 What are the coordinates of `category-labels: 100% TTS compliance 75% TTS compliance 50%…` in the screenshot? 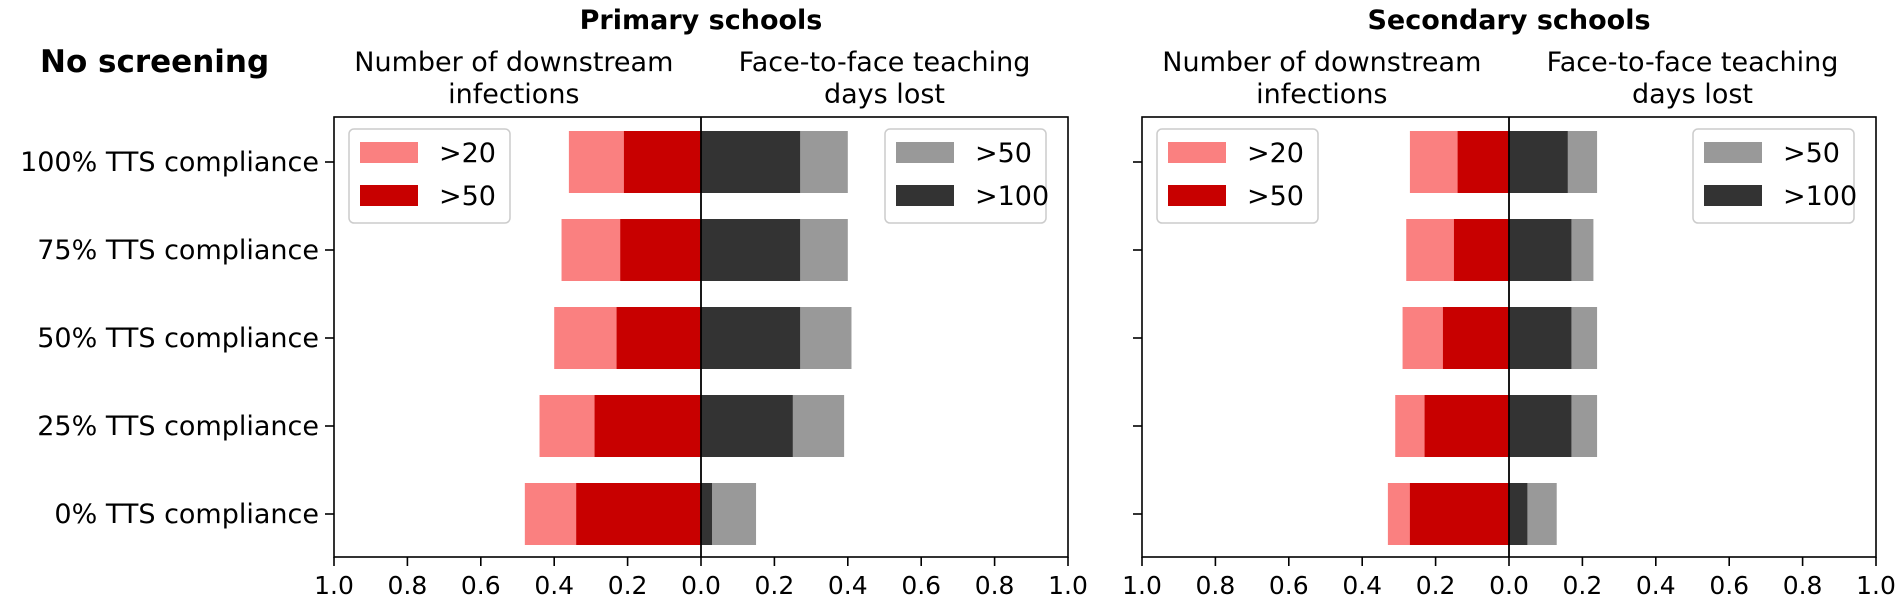 It's located at (169, 338).